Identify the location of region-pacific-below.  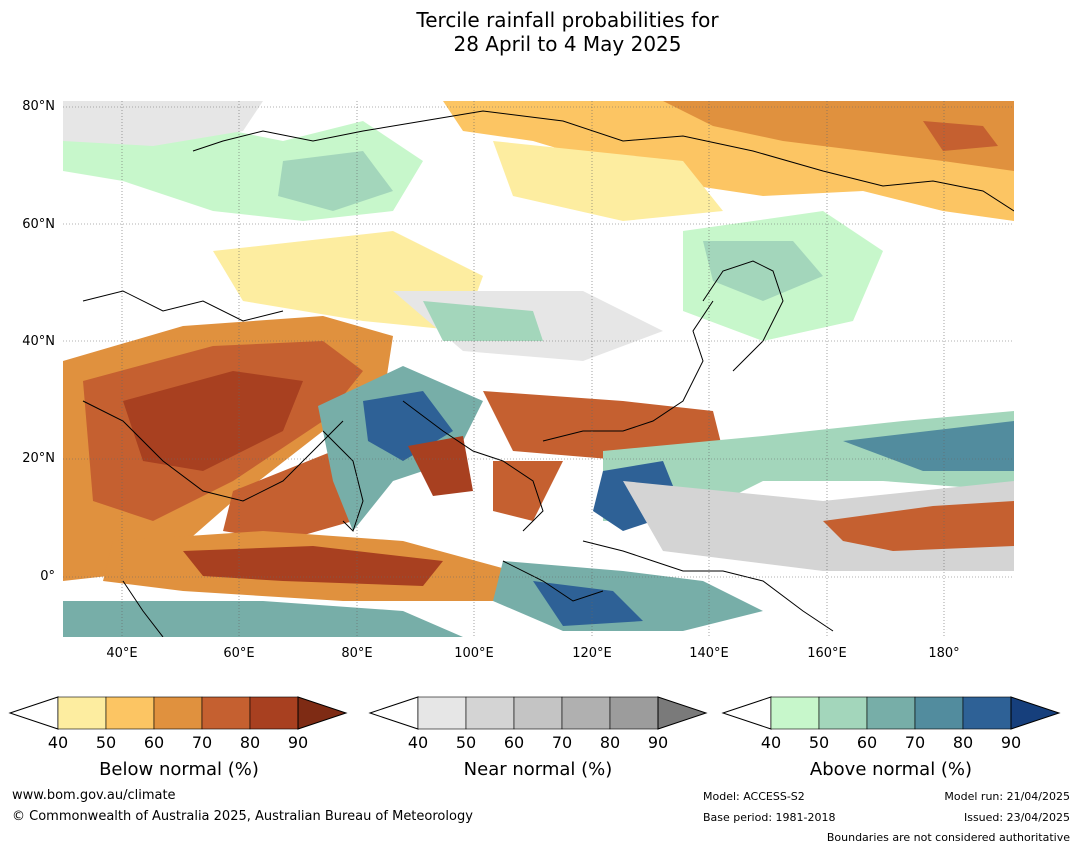
(918, 526).